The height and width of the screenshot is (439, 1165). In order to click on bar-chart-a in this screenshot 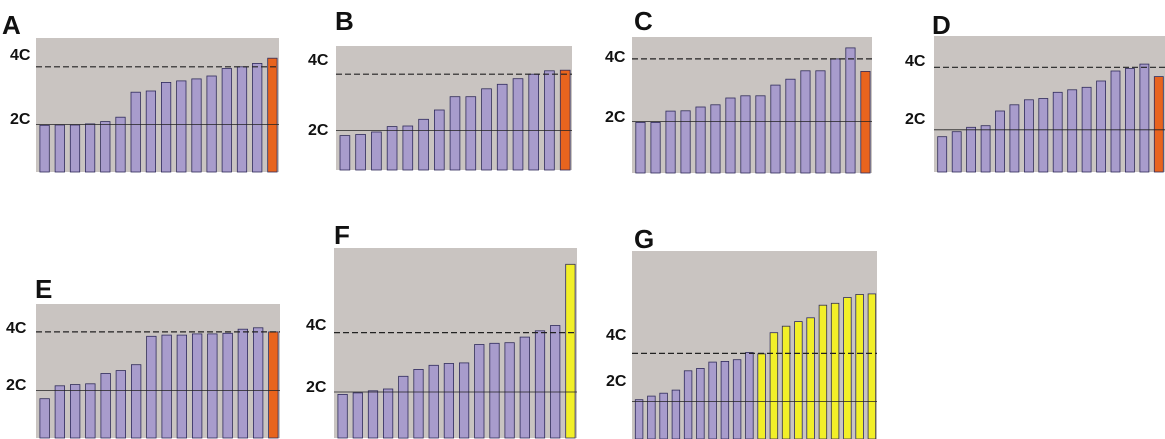, I will do `click(157, 105)`.